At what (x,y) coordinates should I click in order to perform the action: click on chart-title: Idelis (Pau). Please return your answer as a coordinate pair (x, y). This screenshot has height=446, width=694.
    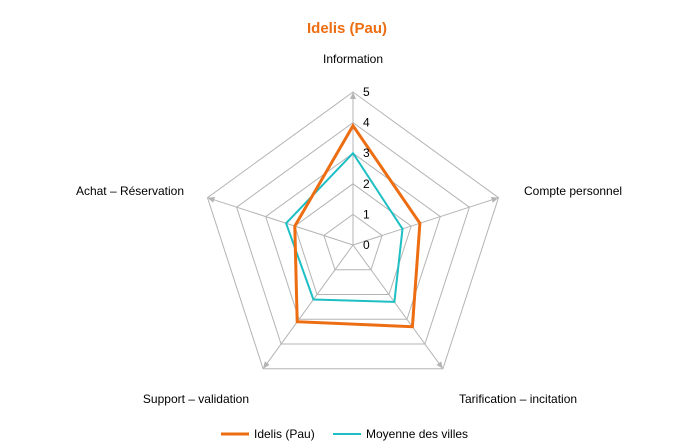
    Looking at the image, I should click on (347, 28).